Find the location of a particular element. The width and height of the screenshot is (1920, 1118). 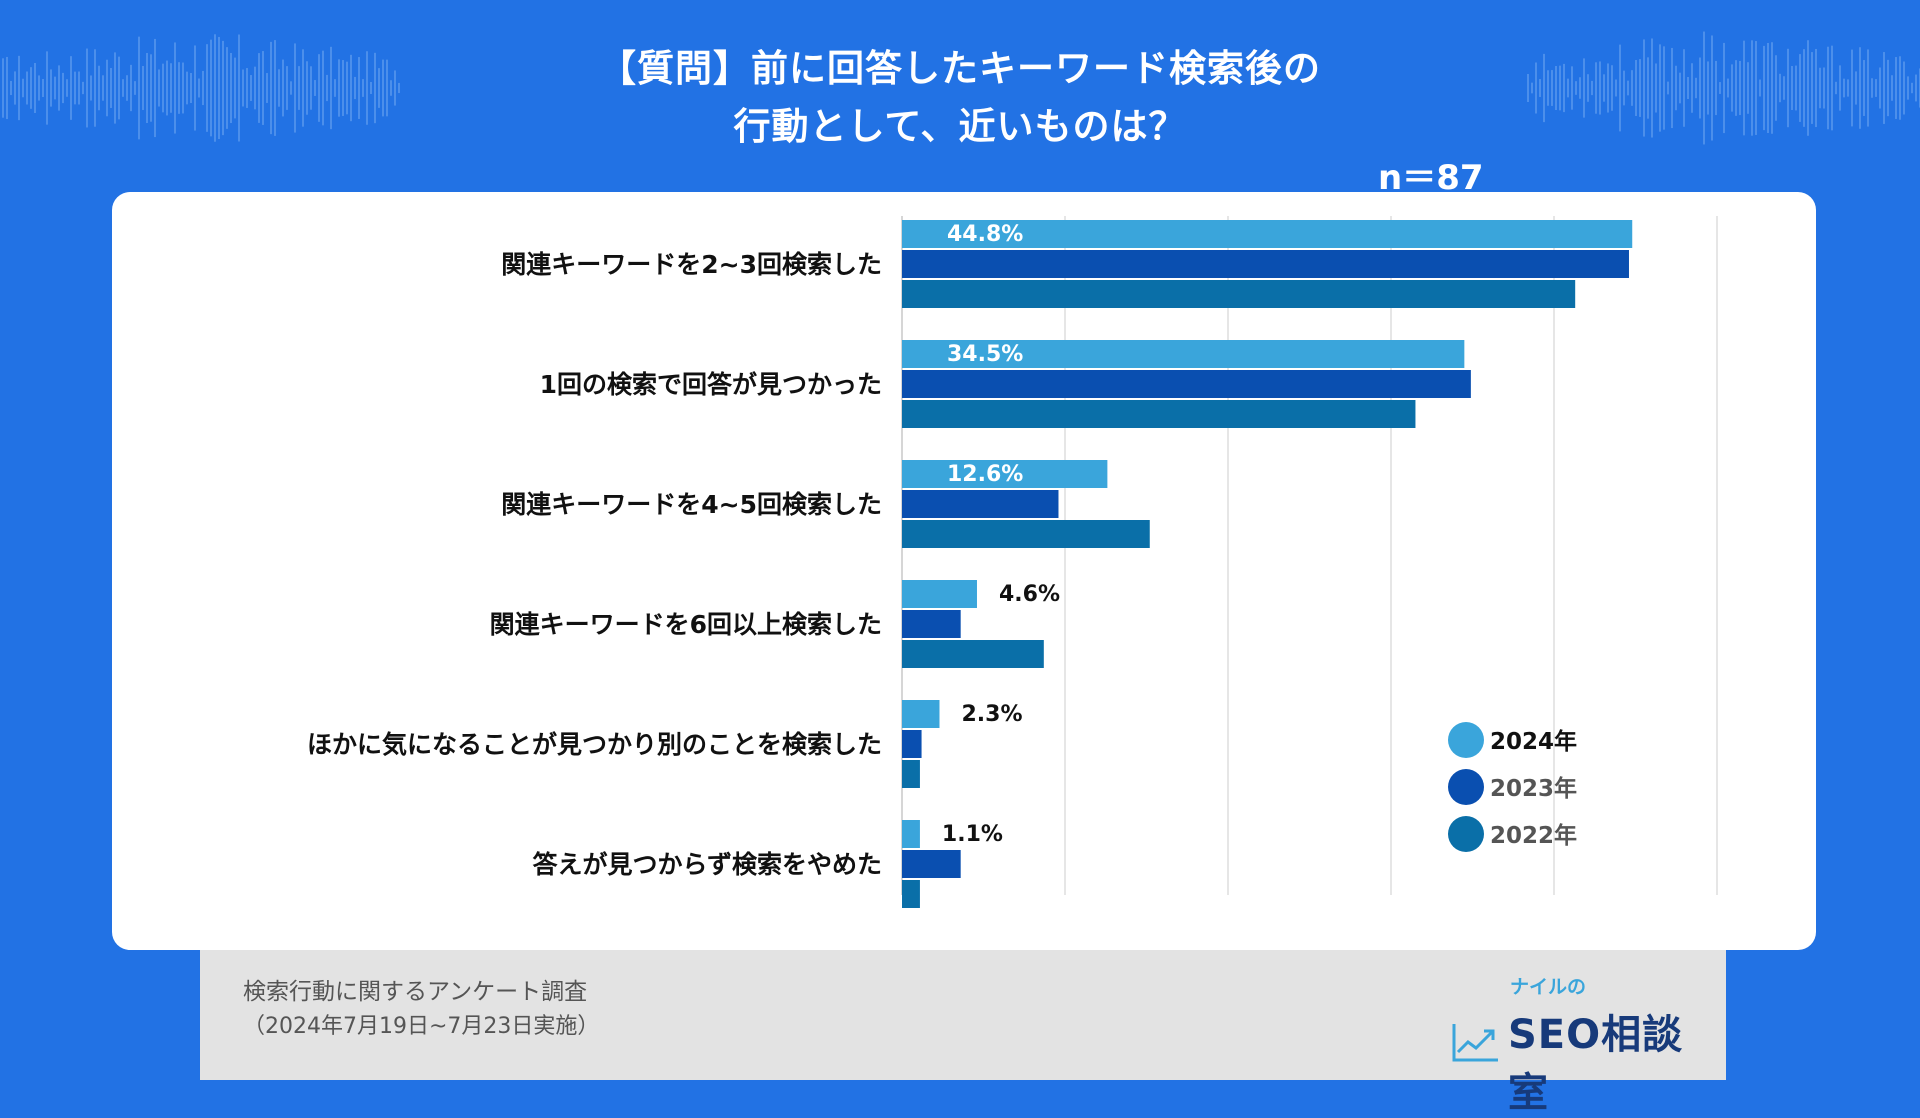

data-label: 4.6% is located at coordinates (1029, 594).